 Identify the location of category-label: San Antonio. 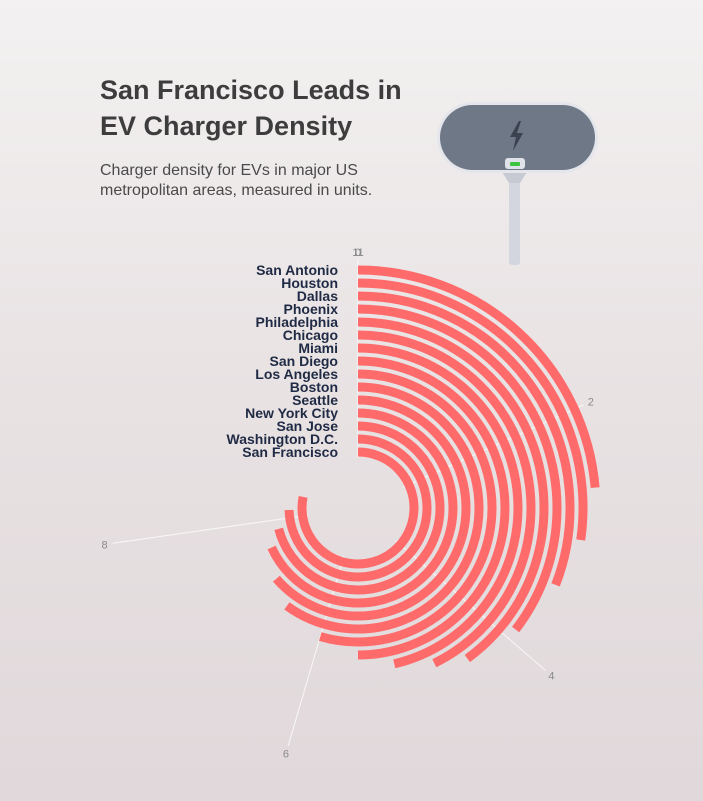
(297, 270).